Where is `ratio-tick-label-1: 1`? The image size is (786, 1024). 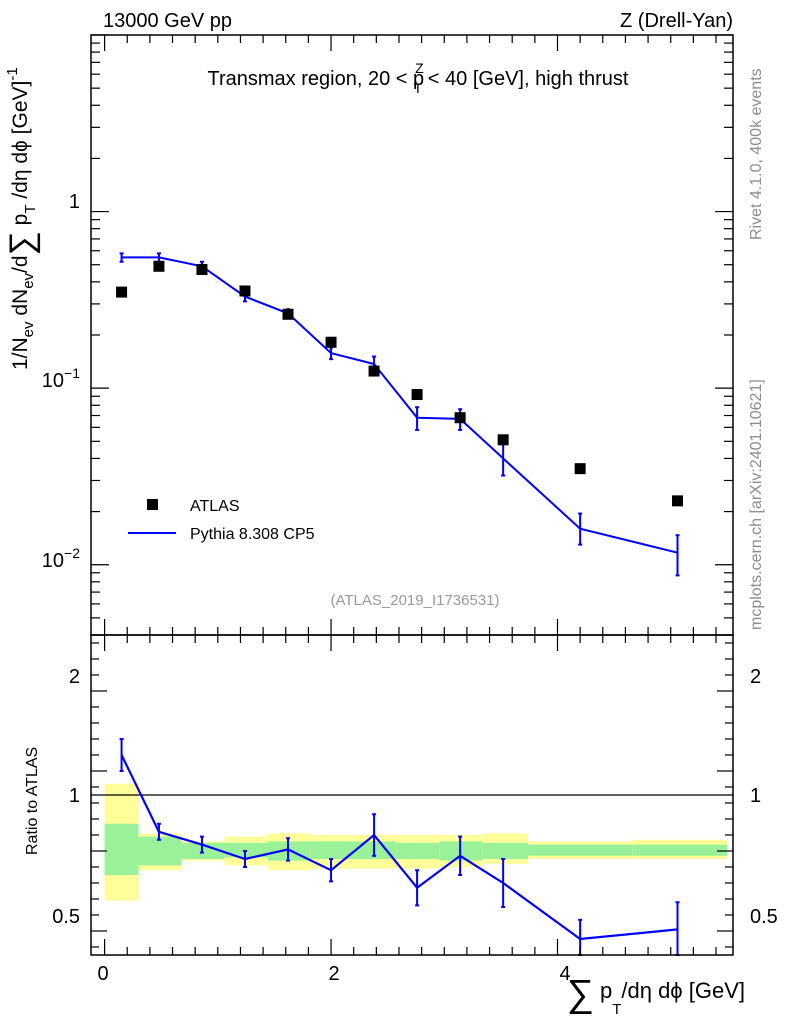 ratio-tick-label-1: 1 is located at coordinates (74, 796).